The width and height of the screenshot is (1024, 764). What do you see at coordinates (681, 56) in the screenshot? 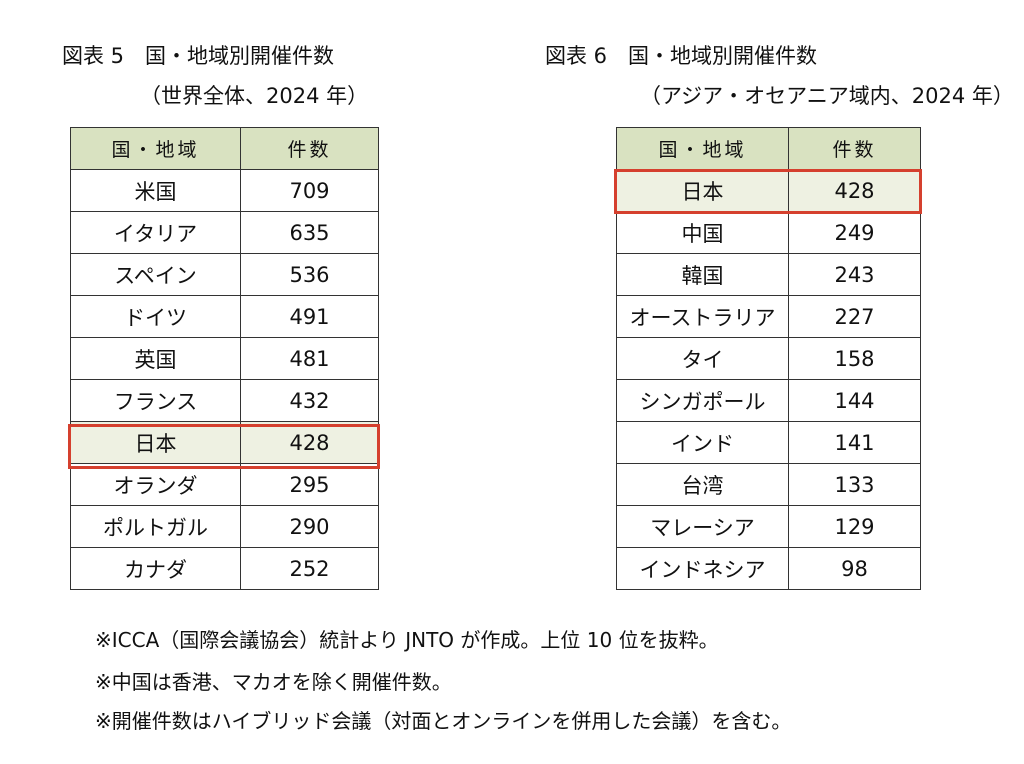
I see `figure-title: 図表 6 国・地域別開催件数` at bounding box center [681, 56].